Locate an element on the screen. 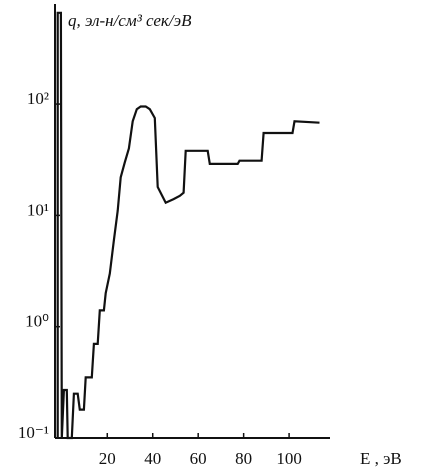 The height and width of the screenshot is (472, 428). x-tick-label: 100 is located at coordinates (289, 458).